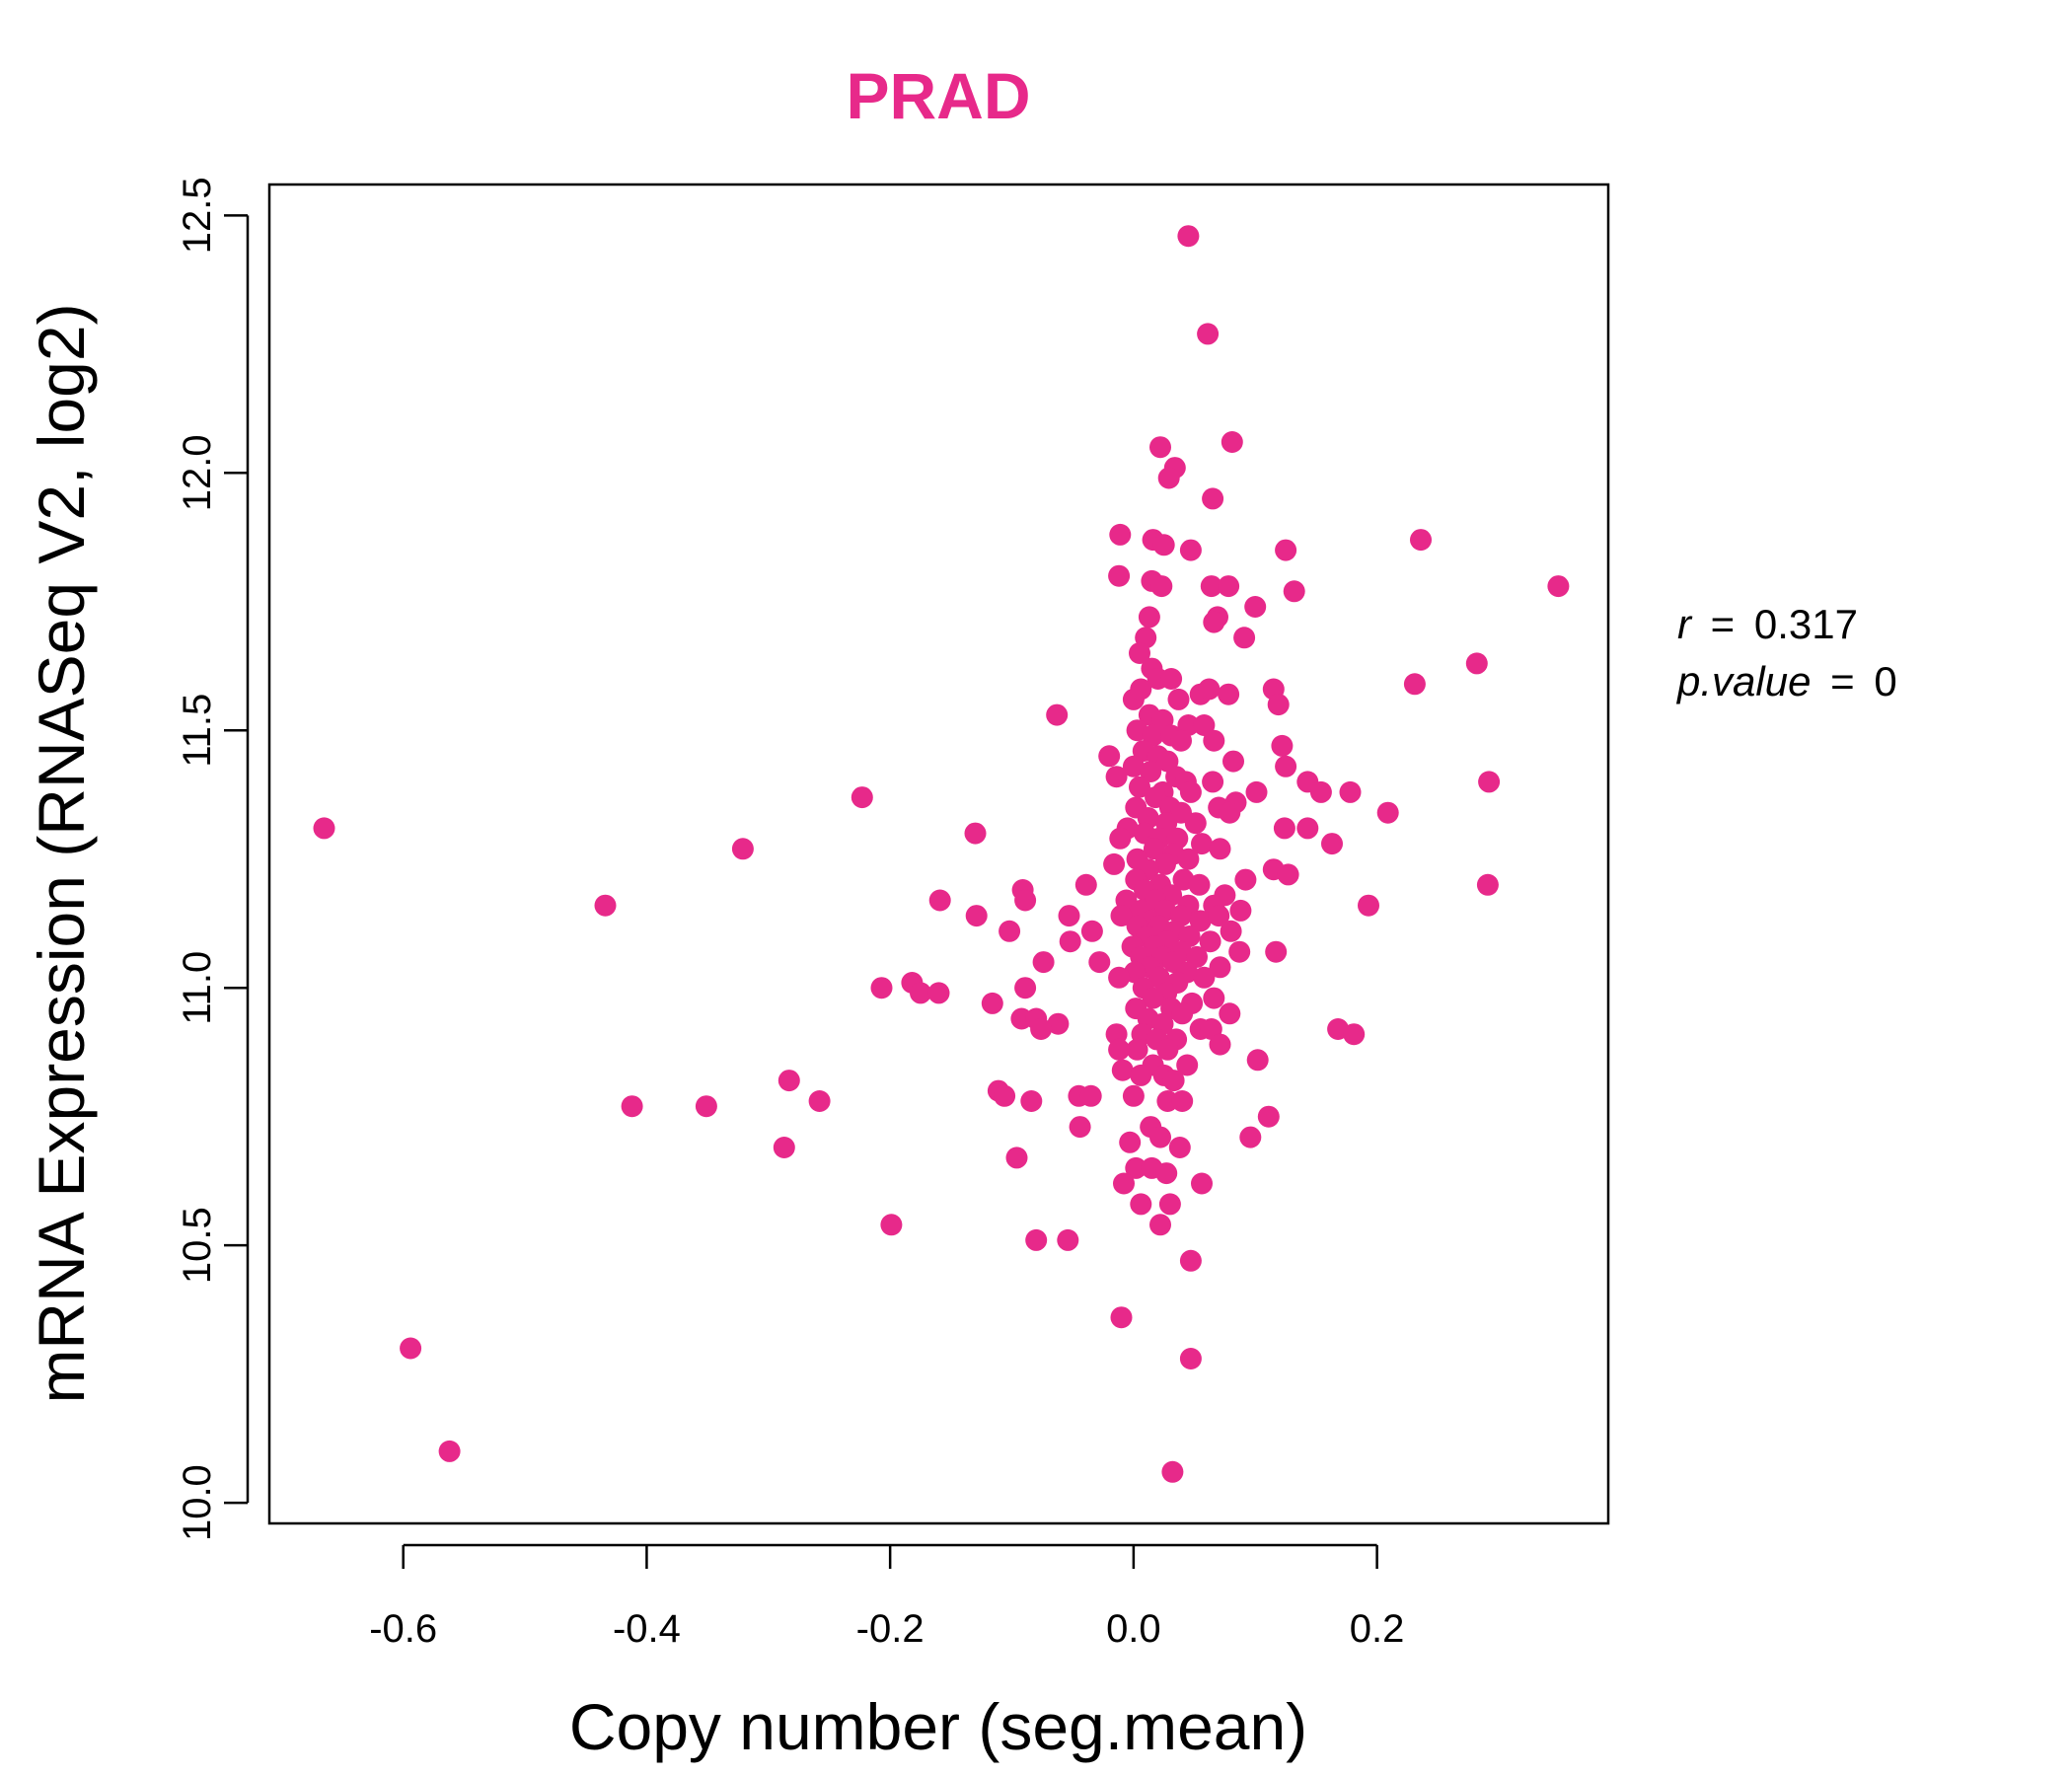 This screenshot has width=2072, height=1776. I want to click on x-axis-title: Copy number (seg.mean), so click(938, 1727).